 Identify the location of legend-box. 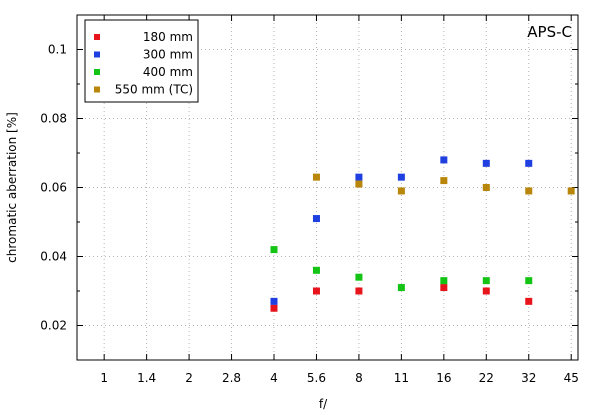
(141, 61).